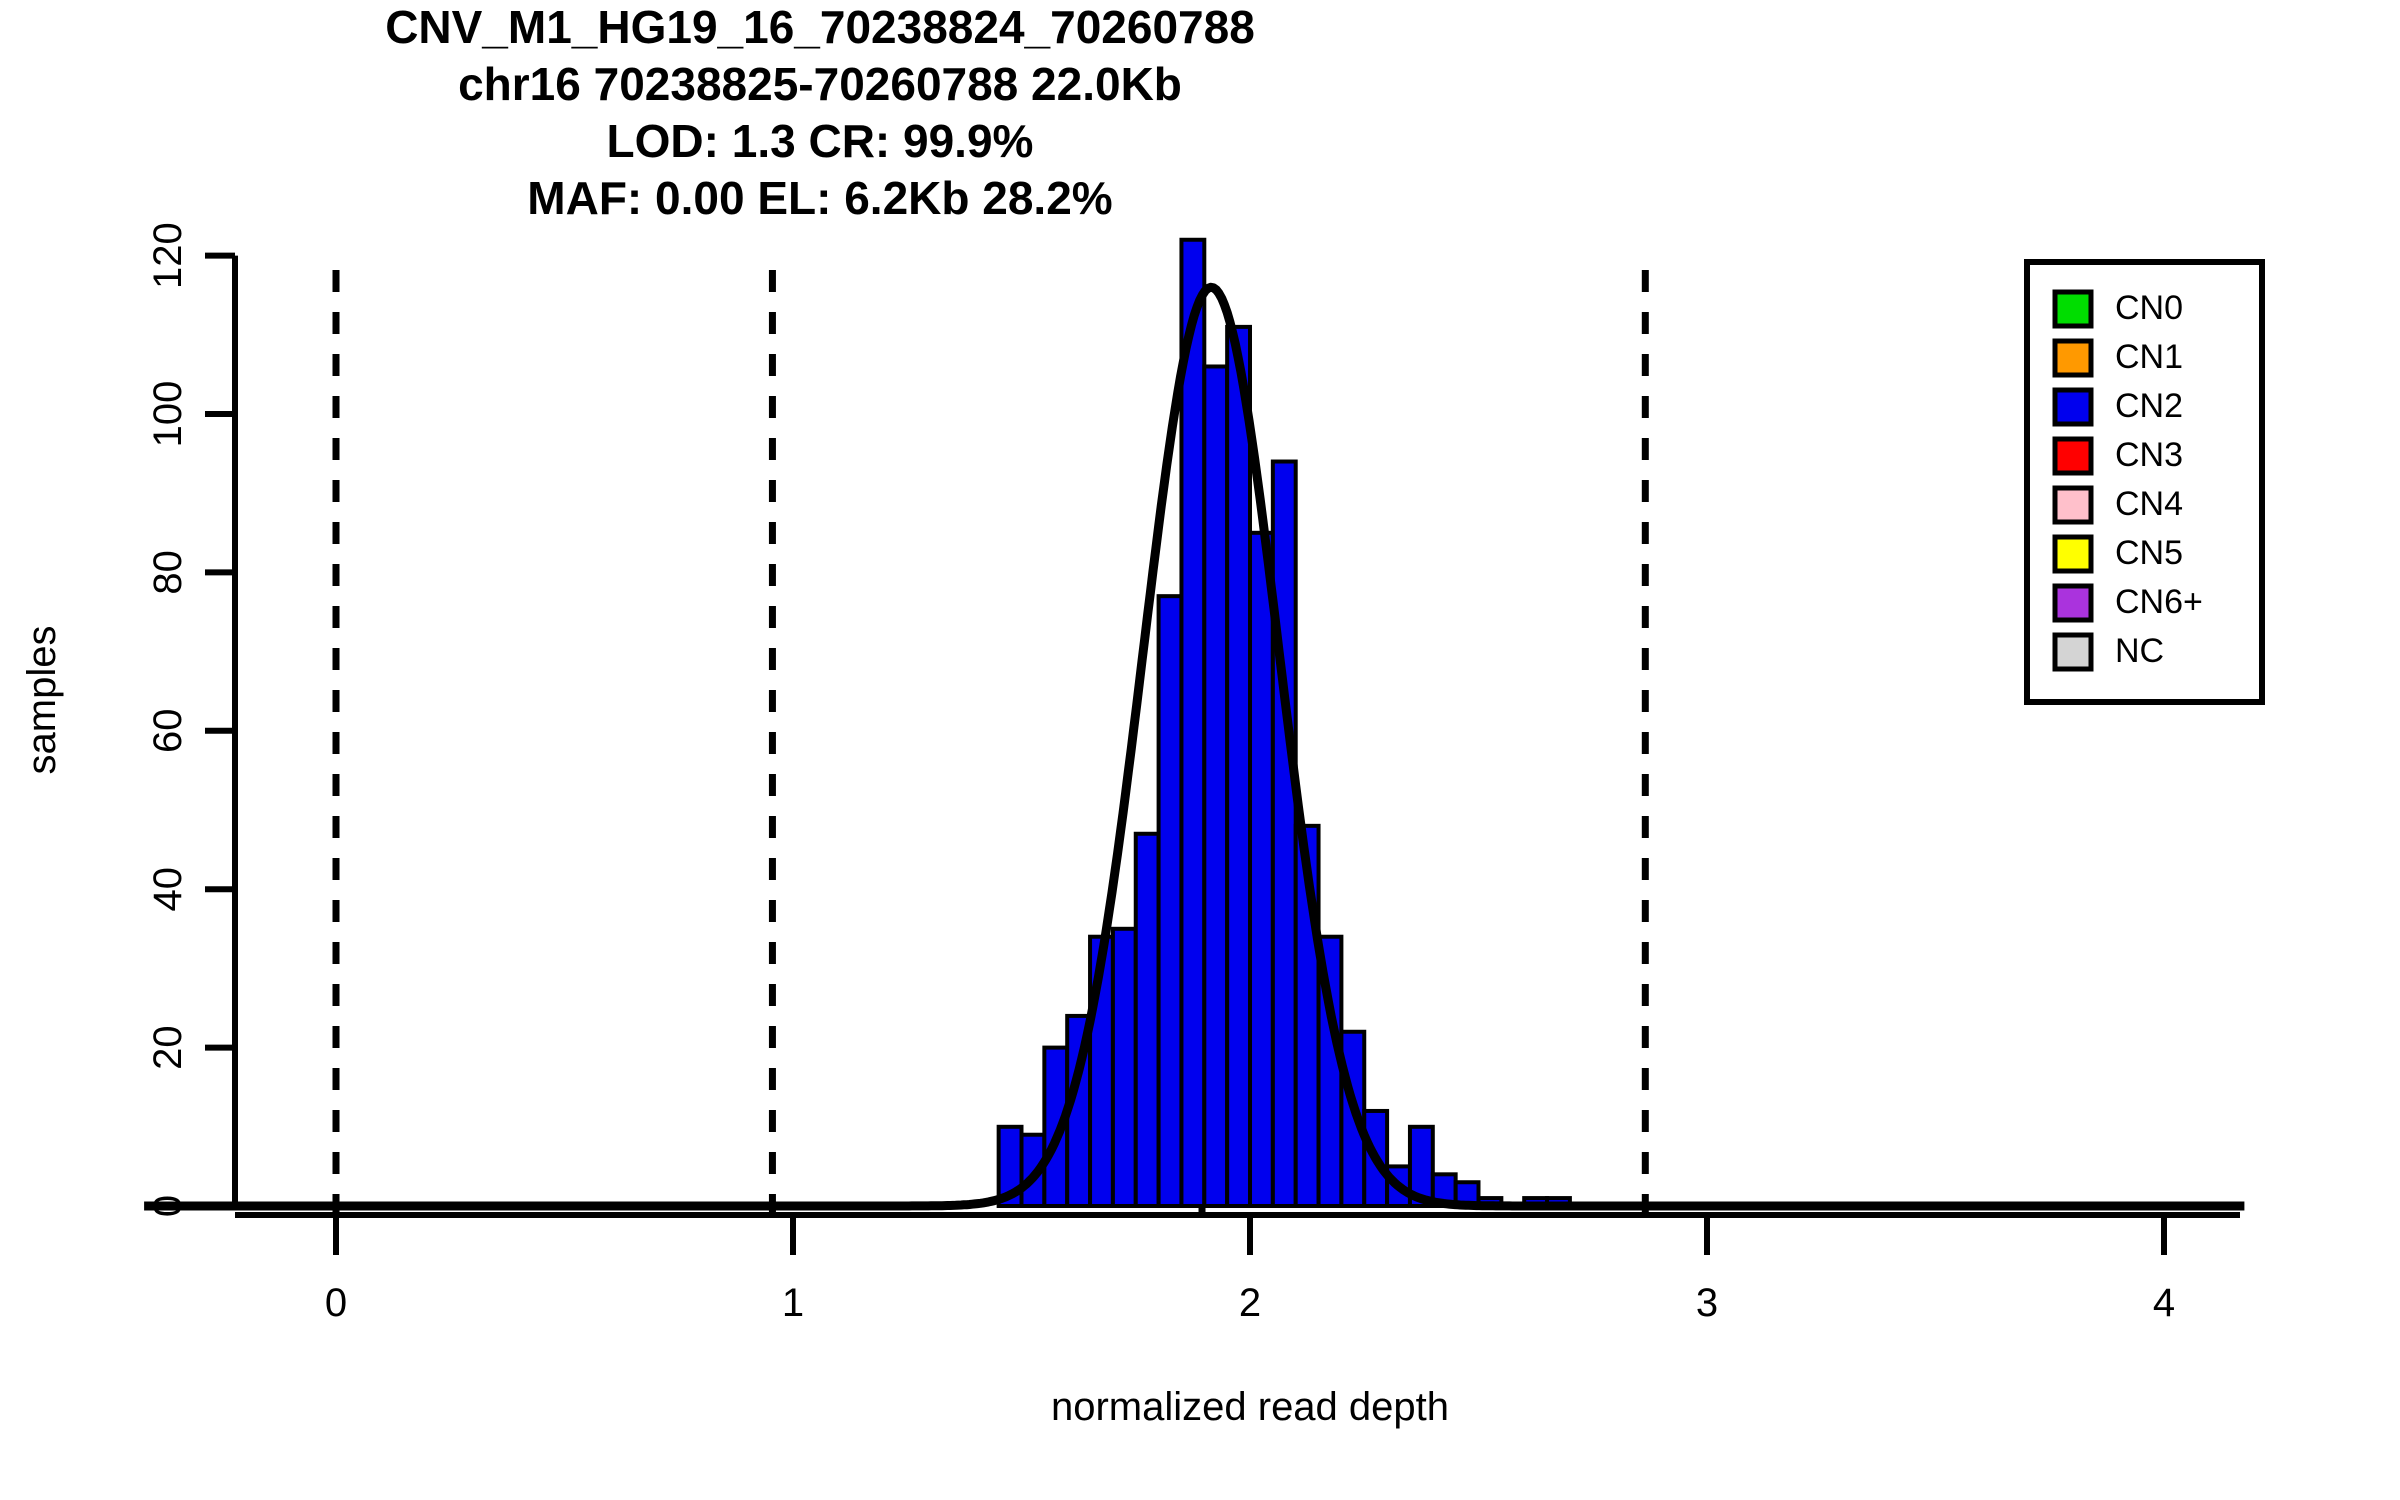 The width and height of the screenshot is (2400, 1500). I want to click on legend-swatch-nc, so click(2073, 652).